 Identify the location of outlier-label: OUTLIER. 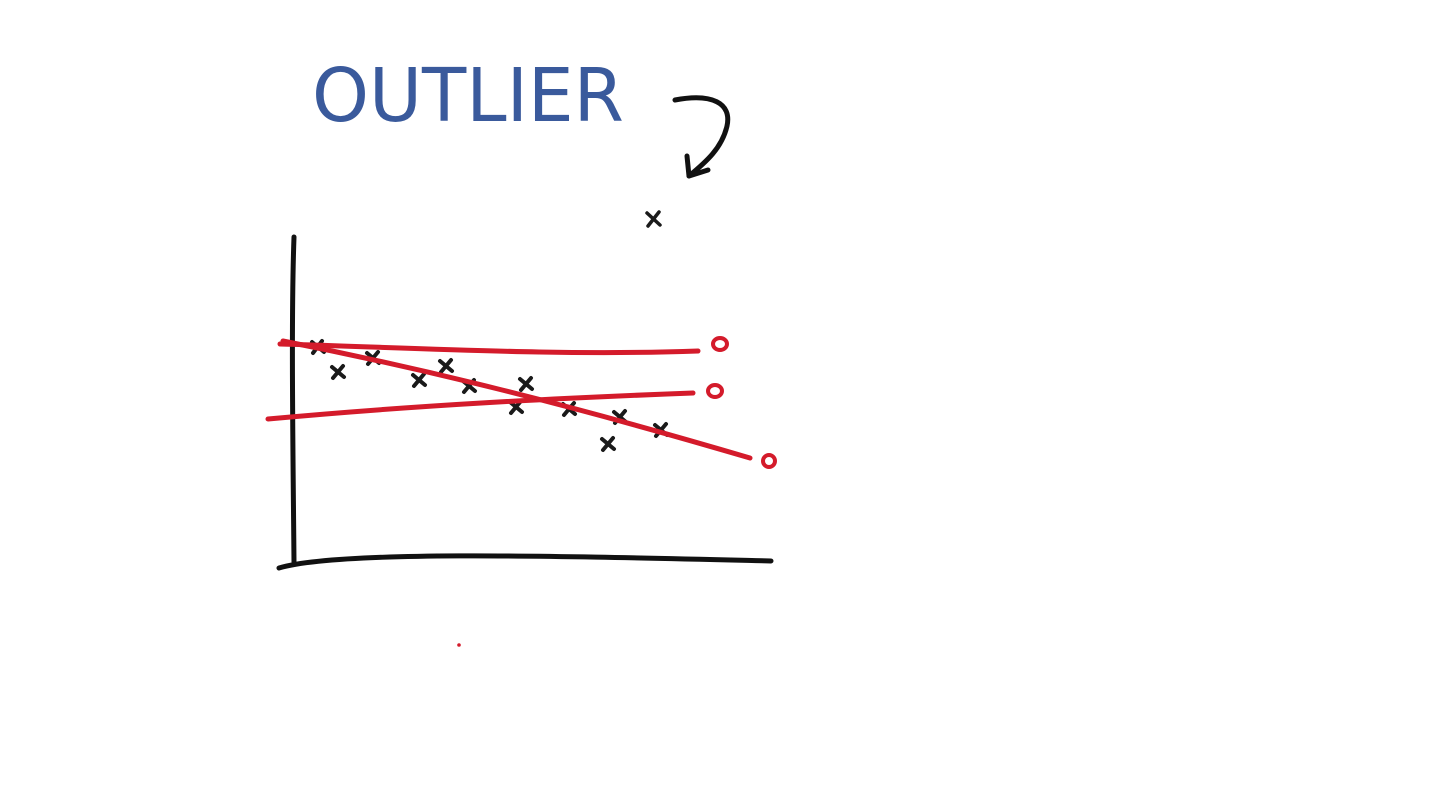
(468, 96).